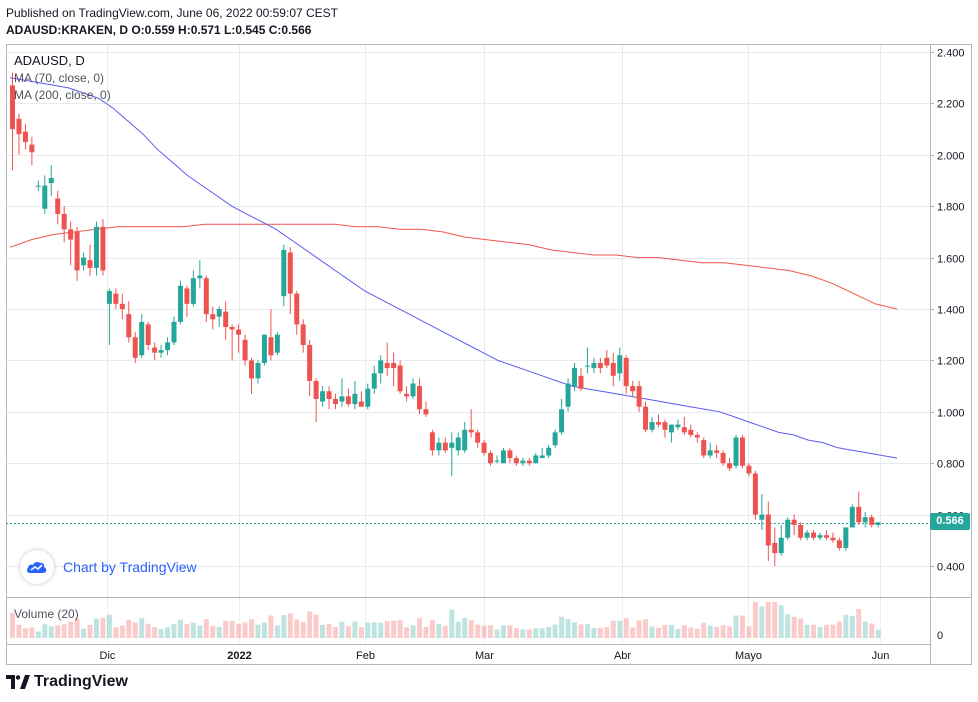 This screenshot has width=978, height=702. I want to click on price-tick-label: 2.200, so click(951, 105).